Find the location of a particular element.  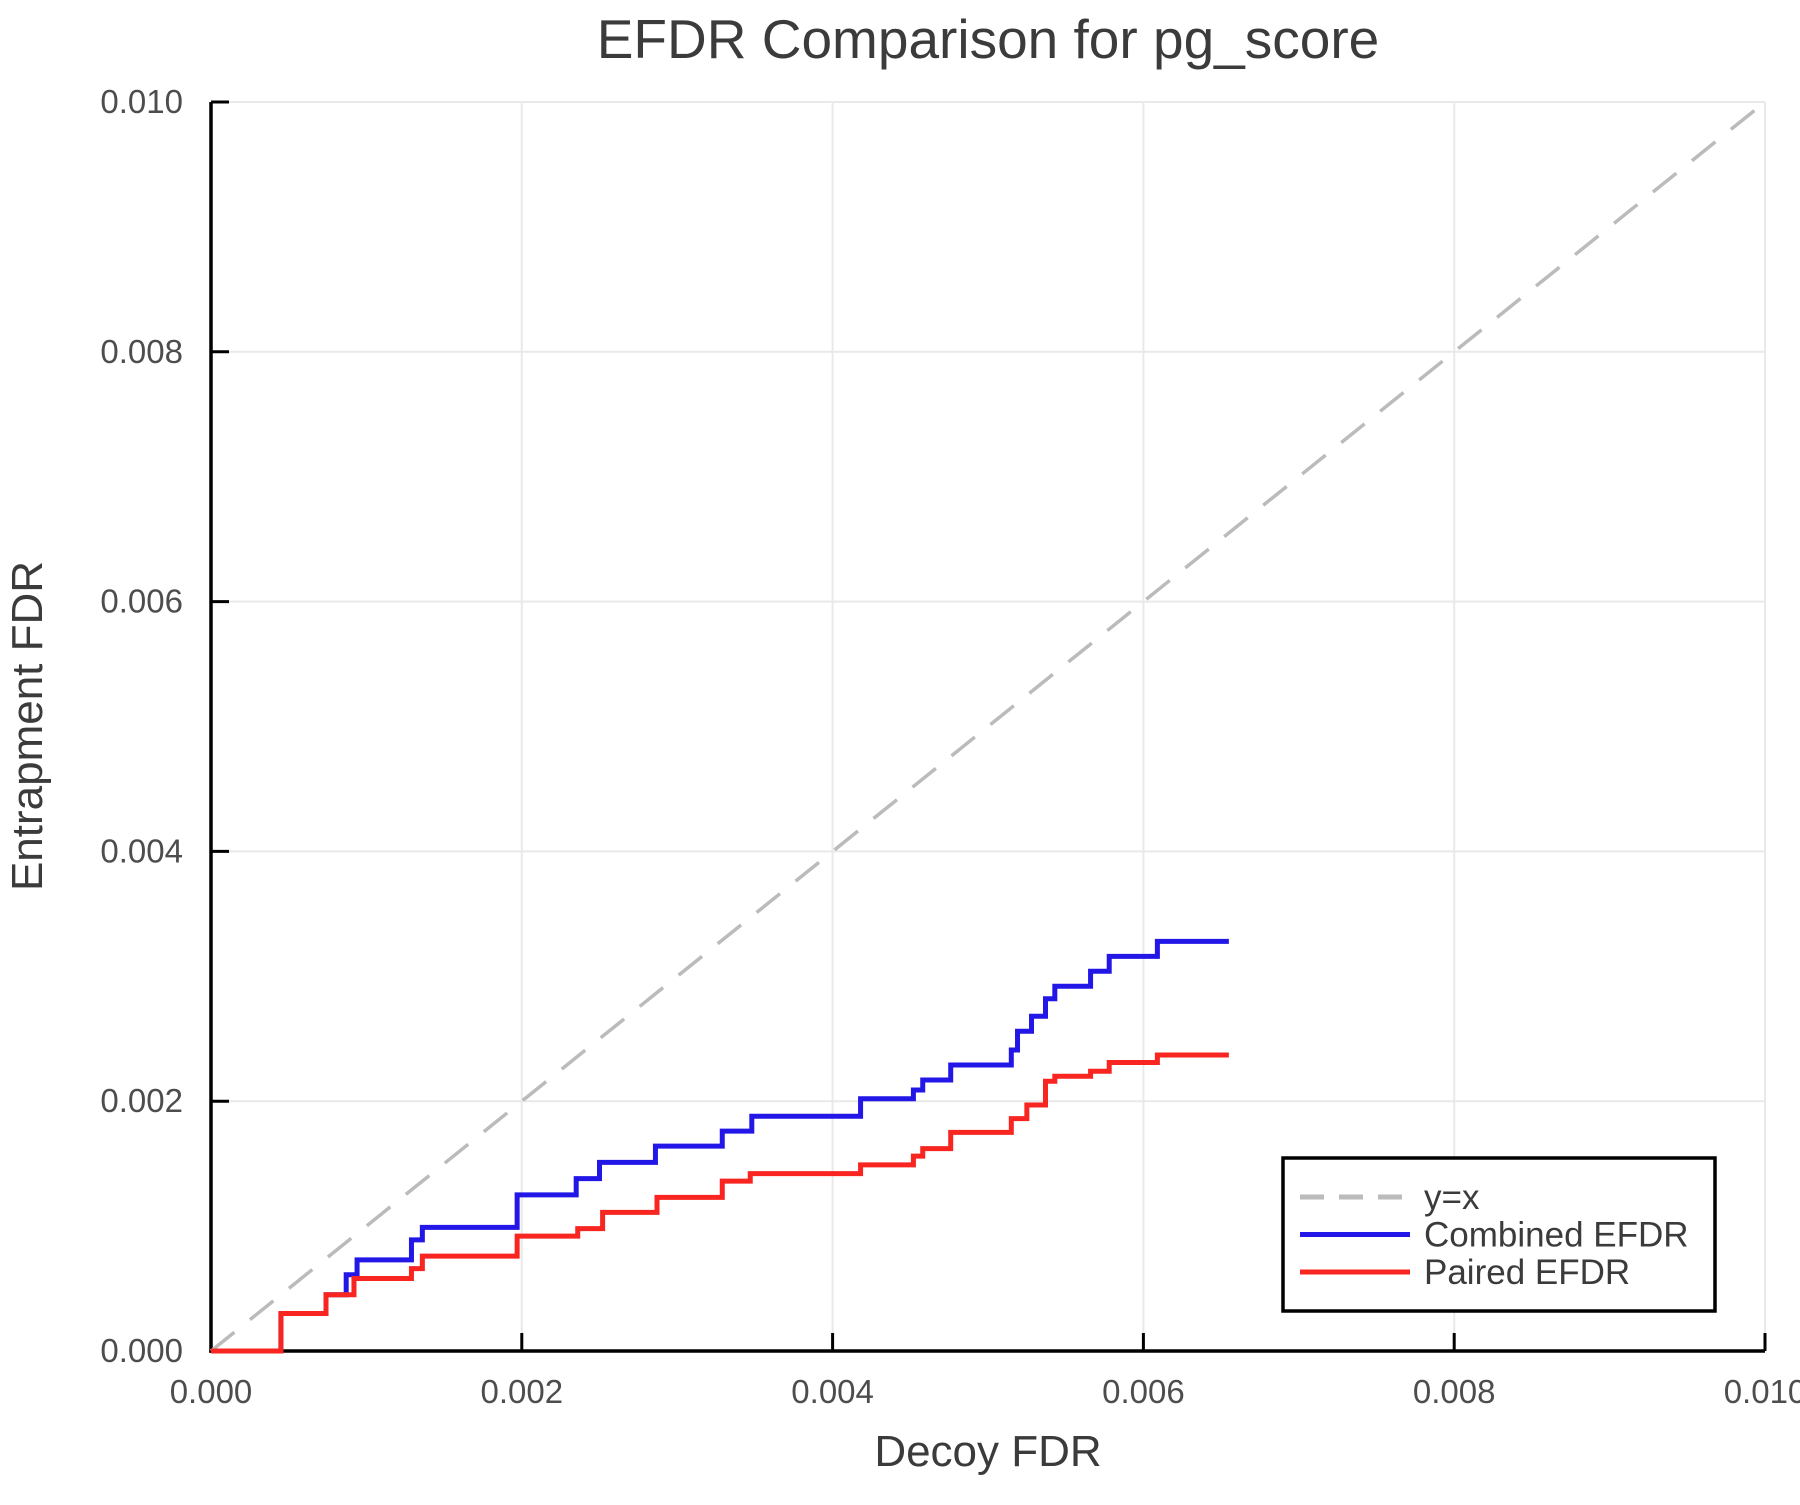

legend-entry-label: Paired EFDR is located at coordinates (1527, 1272).